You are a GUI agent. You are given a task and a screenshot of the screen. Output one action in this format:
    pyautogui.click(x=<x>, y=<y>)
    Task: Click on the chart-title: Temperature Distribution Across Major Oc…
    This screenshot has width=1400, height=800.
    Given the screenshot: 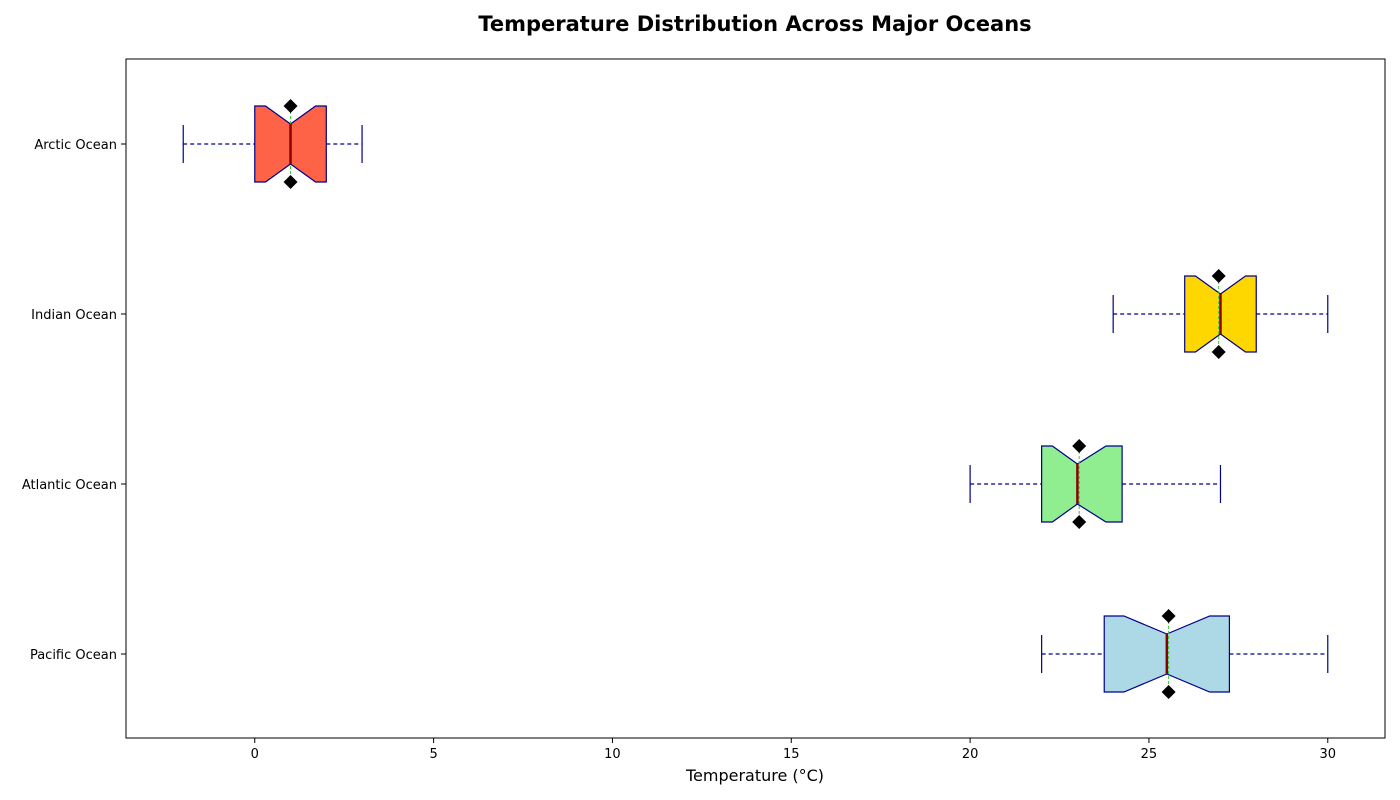 What is the action you would take?
    pyautogui.click(x=754, y=24)
    